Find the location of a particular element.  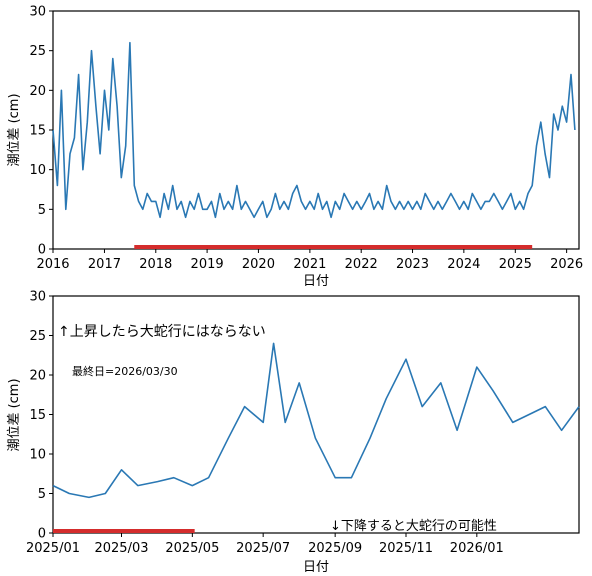

x-tick-label: 2025/11 is located at coordinates (406, 548).